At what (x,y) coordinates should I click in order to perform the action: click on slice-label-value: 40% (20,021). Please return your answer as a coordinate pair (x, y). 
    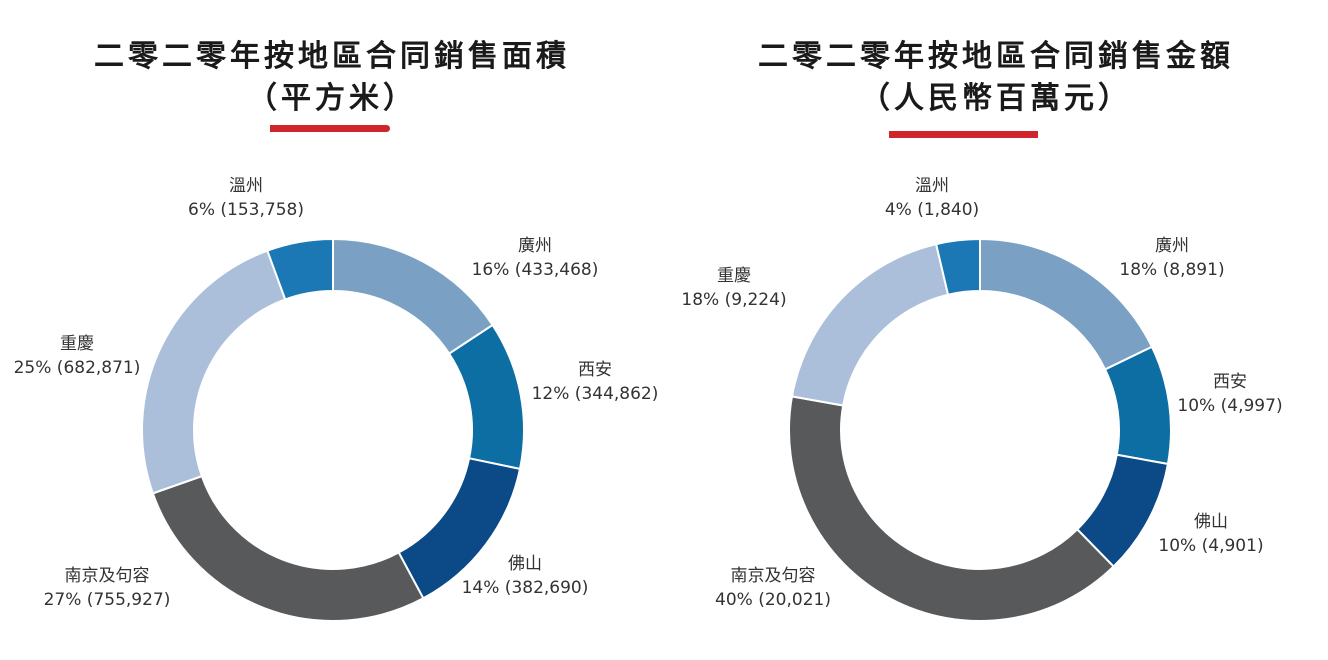
    Looking at the image, I should click on (773, 600).